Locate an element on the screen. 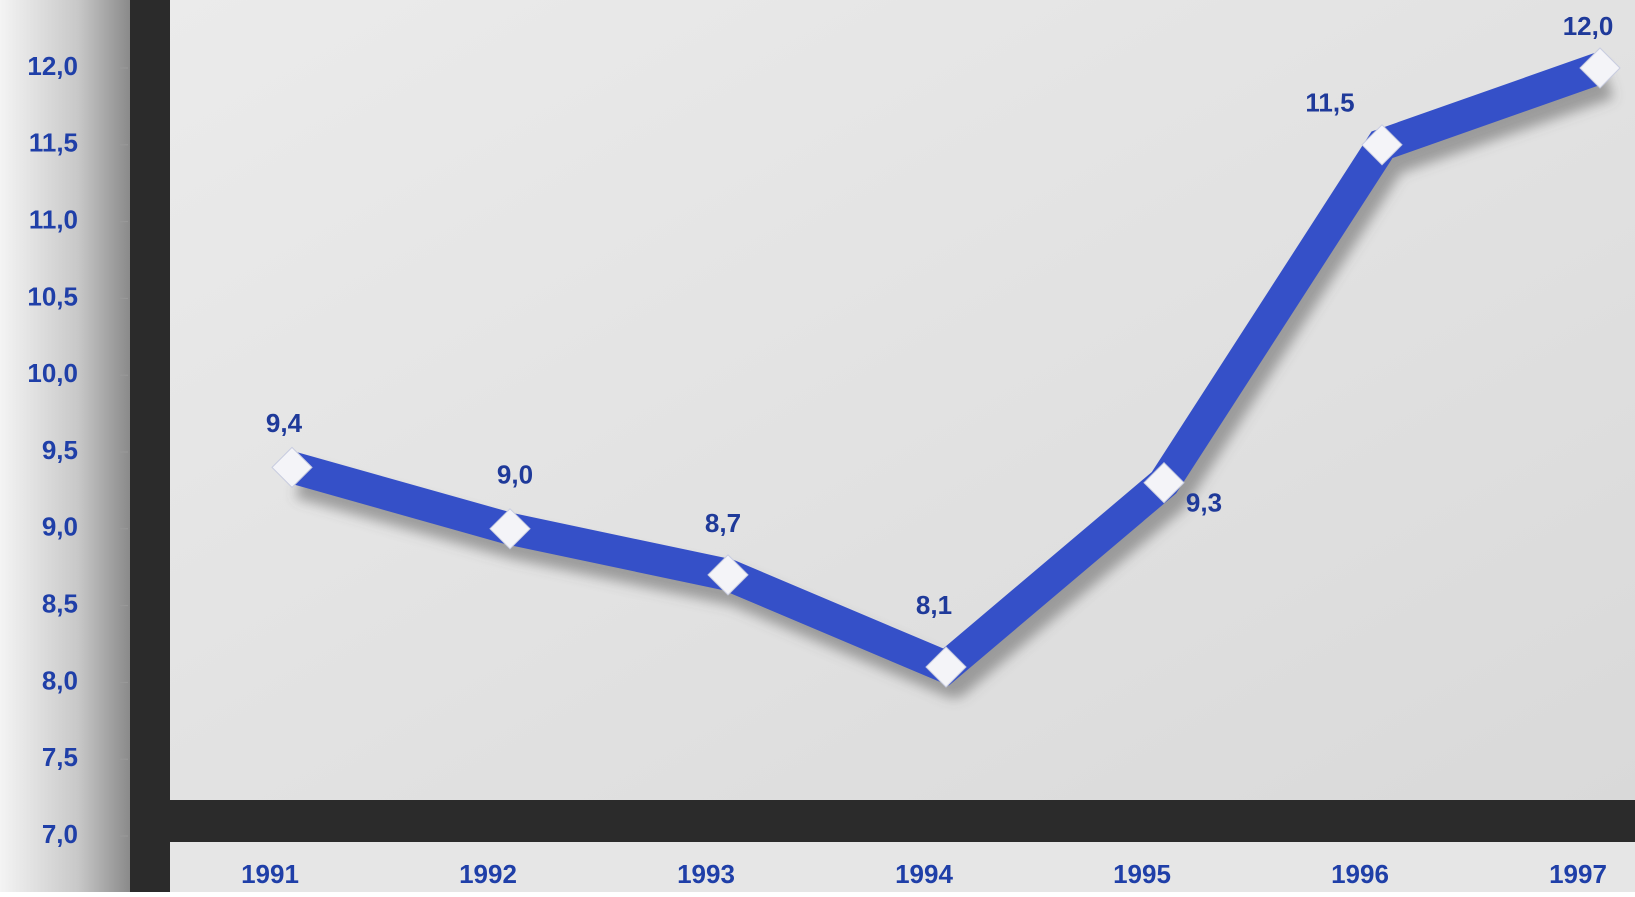 The width and height of the screenshot is (1635, 897). x-tick-label: 1995 is located at coordinates (1142, 874).